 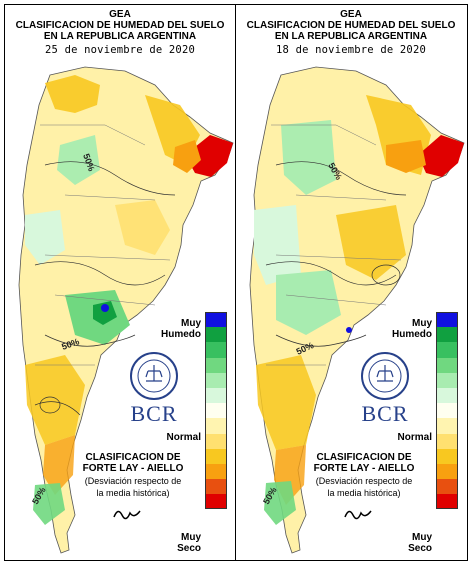 I want to click on map-date: 25 de noviembre de 2020, so click(x=120, y=50).